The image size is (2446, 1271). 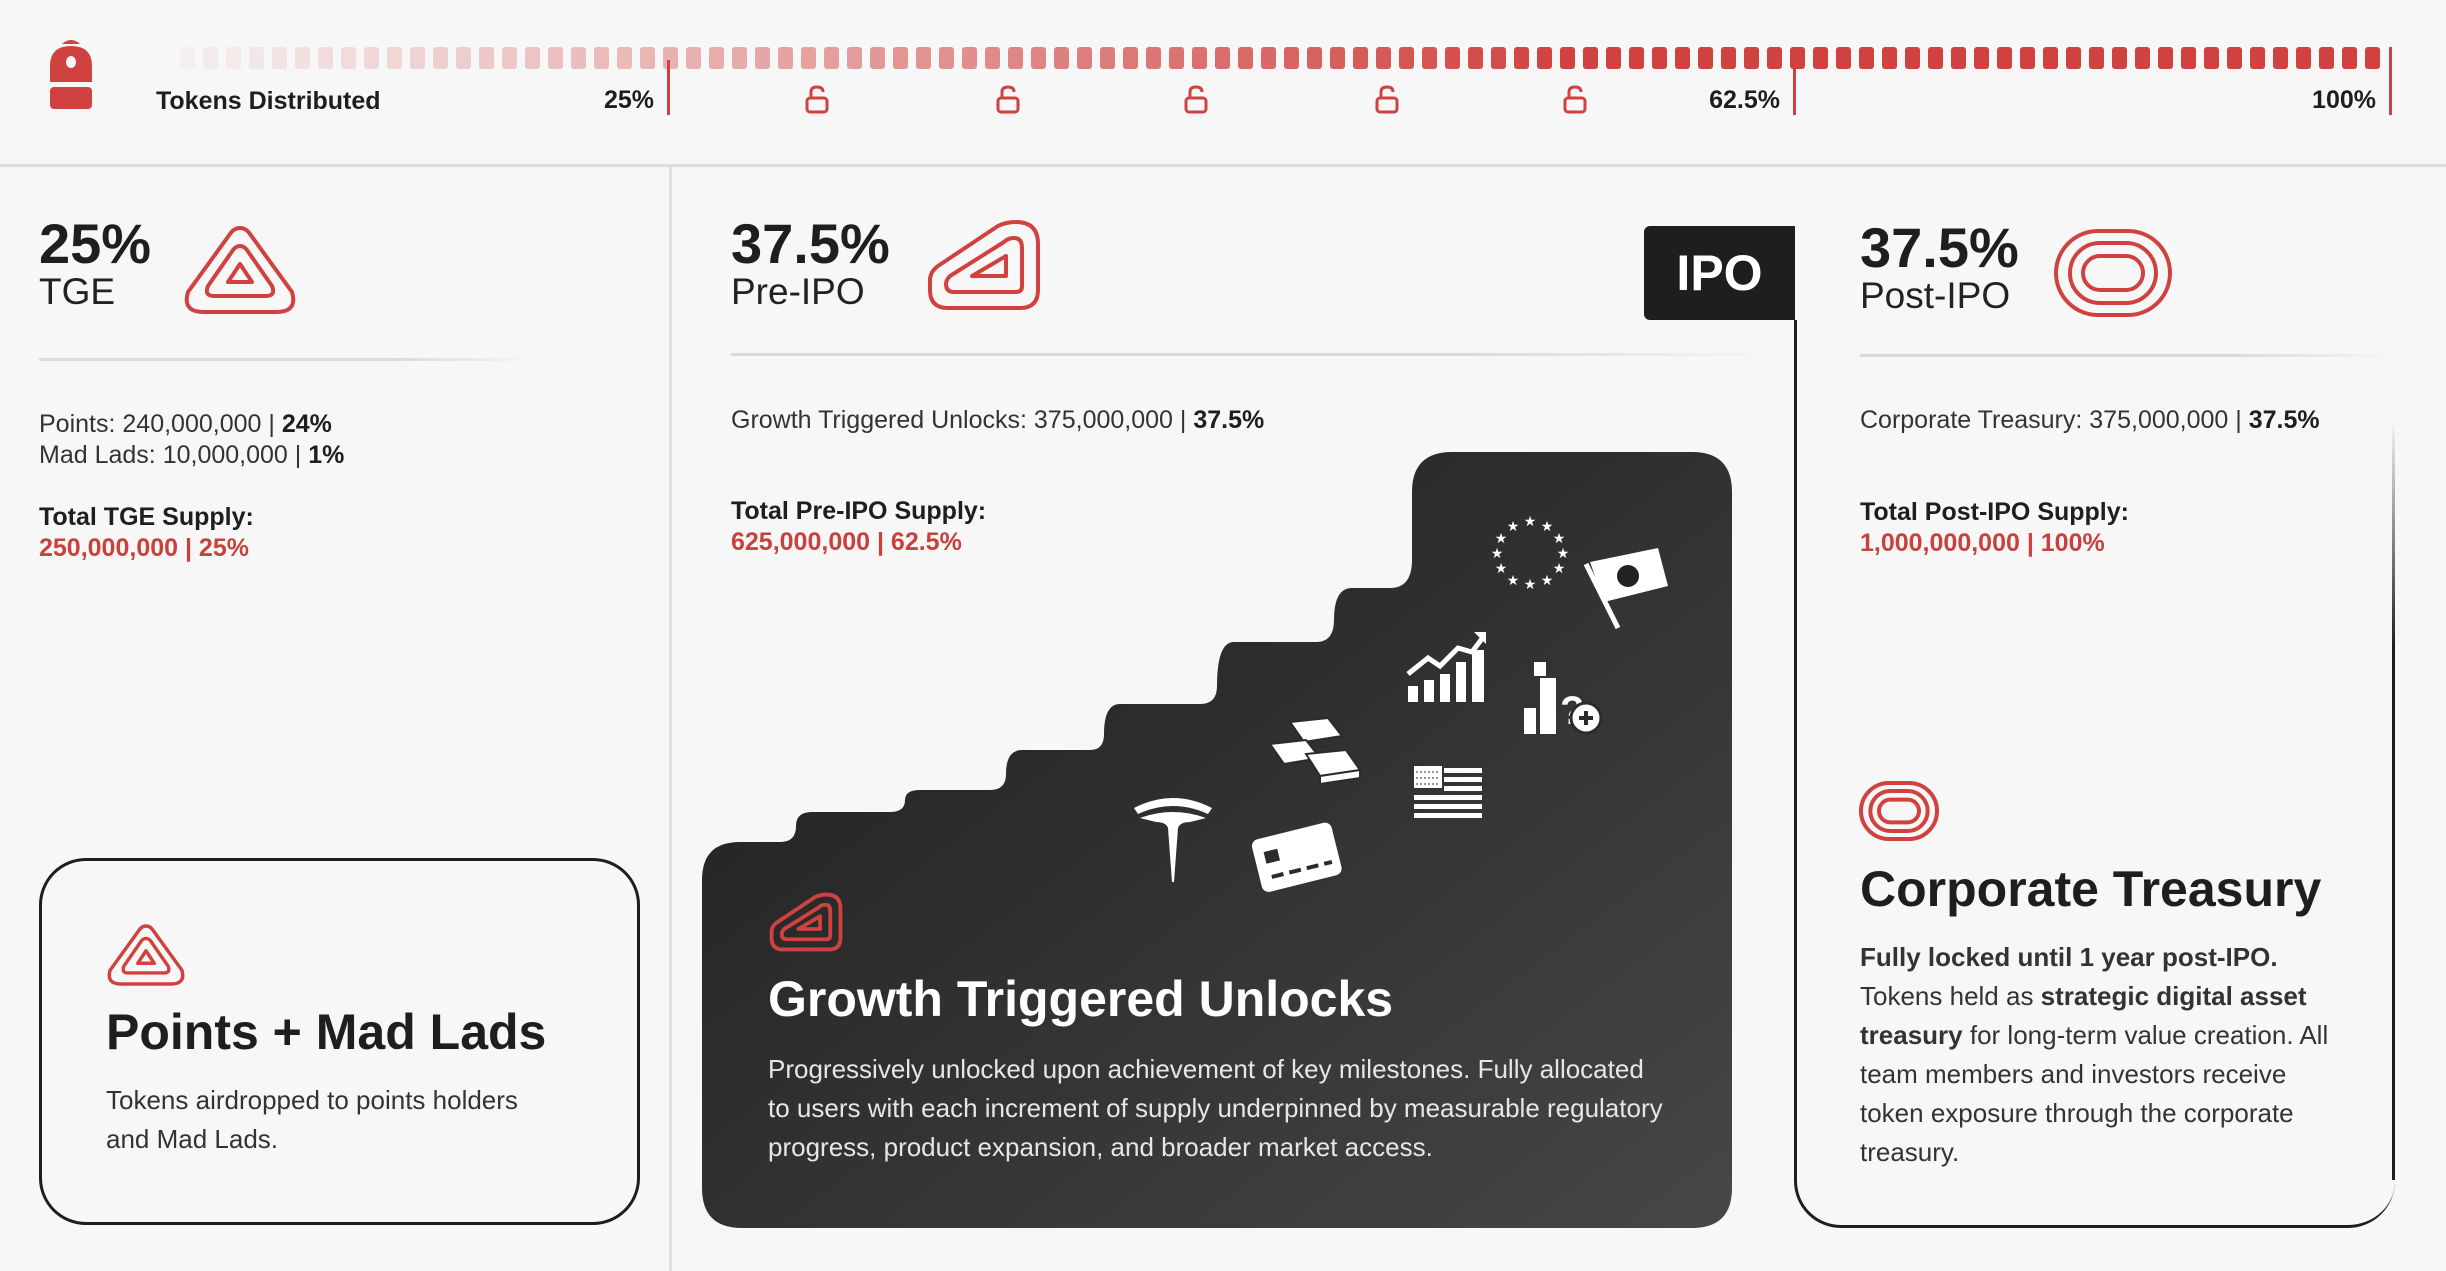 I want to click on marker-25-label: 25%, so click(x=628, y=100).